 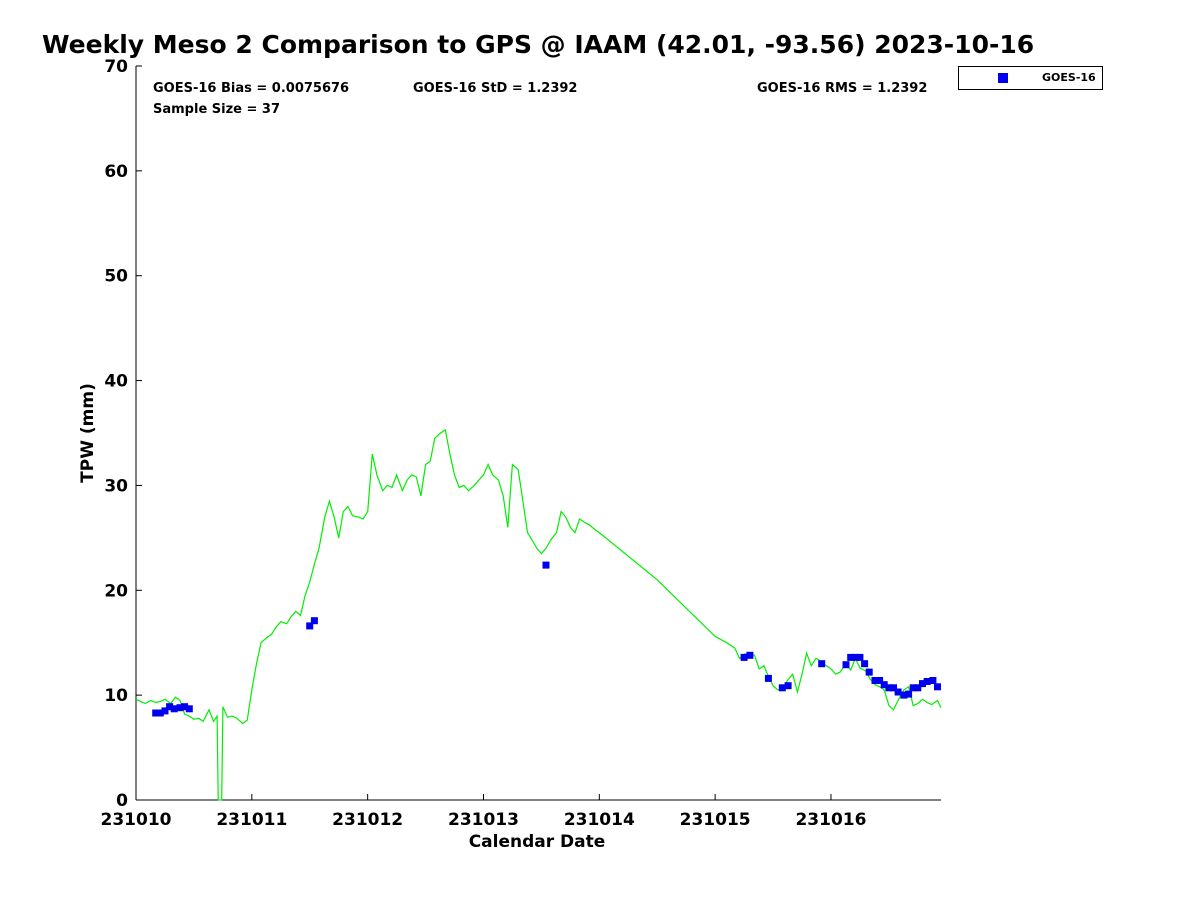 What do you see at coordinates (367, 820) in the screenshot?
I see `x-tick-label: 231012` at bounding box center [367, 820].